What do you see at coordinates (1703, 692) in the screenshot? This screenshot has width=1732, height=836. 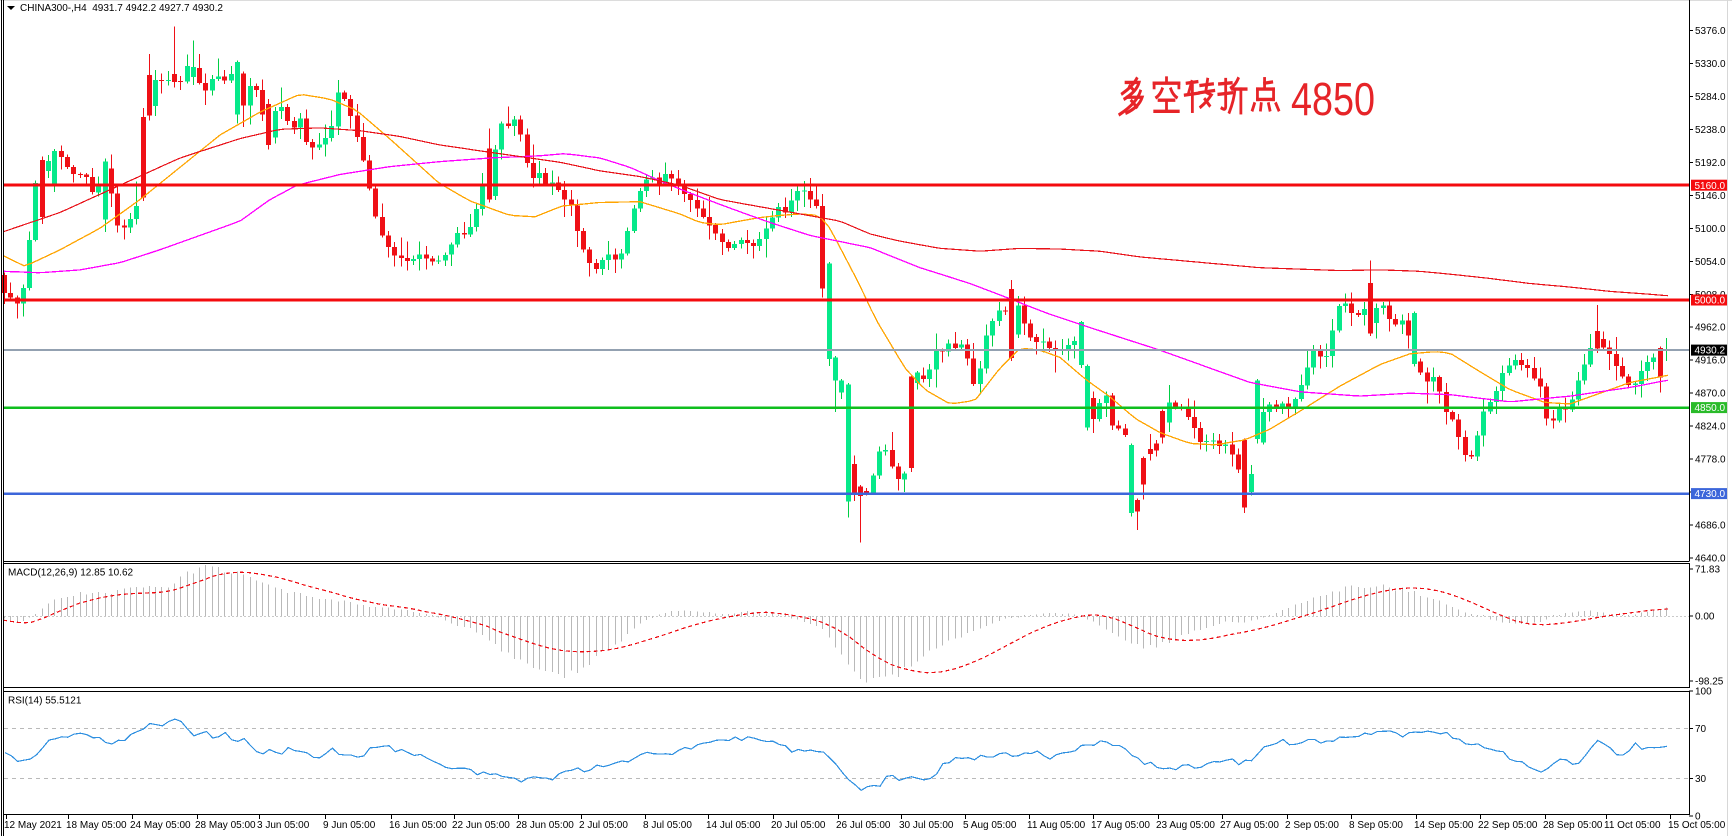 I see `svg-text: 100` at bounding box center [1703, 692].